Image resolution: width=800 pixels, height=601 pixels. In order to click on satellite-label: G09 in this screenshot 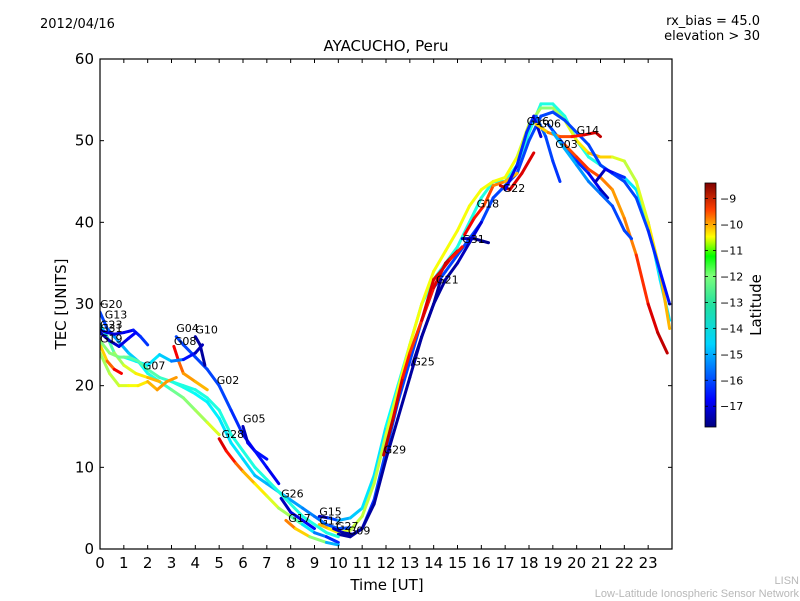, I will do `click(359, 530)`.